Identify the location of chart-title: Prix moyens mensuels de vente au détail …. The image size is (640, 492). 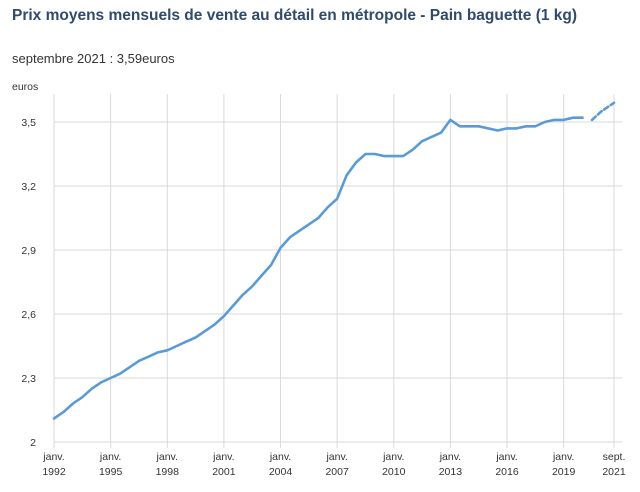
(295, 15).